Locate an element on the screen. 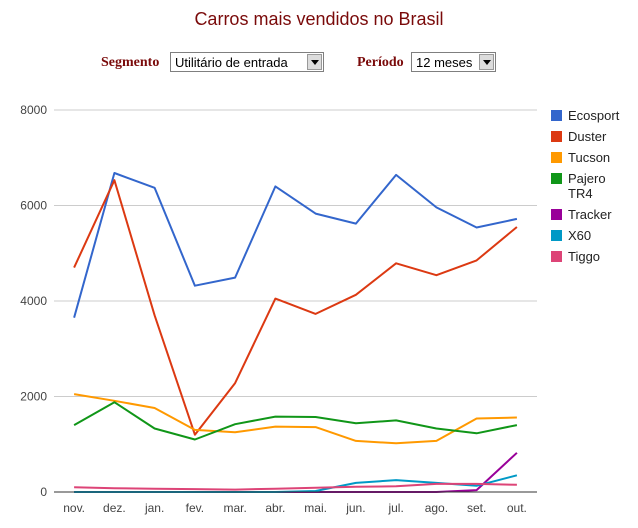 Image resolution: width=638 pixels, height=528 pixels. x-tick-label: dez. is located at coordinates (114, 508).